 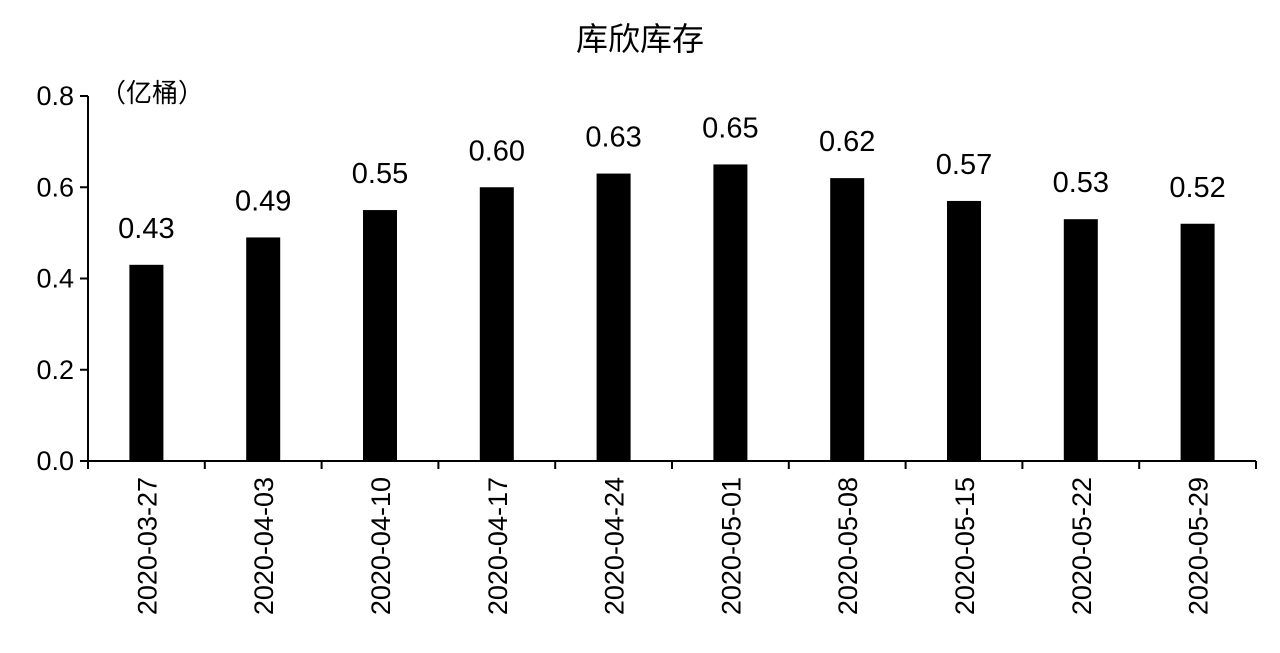 I want to click on data-label: 0.55, so click(x=380, y=174).